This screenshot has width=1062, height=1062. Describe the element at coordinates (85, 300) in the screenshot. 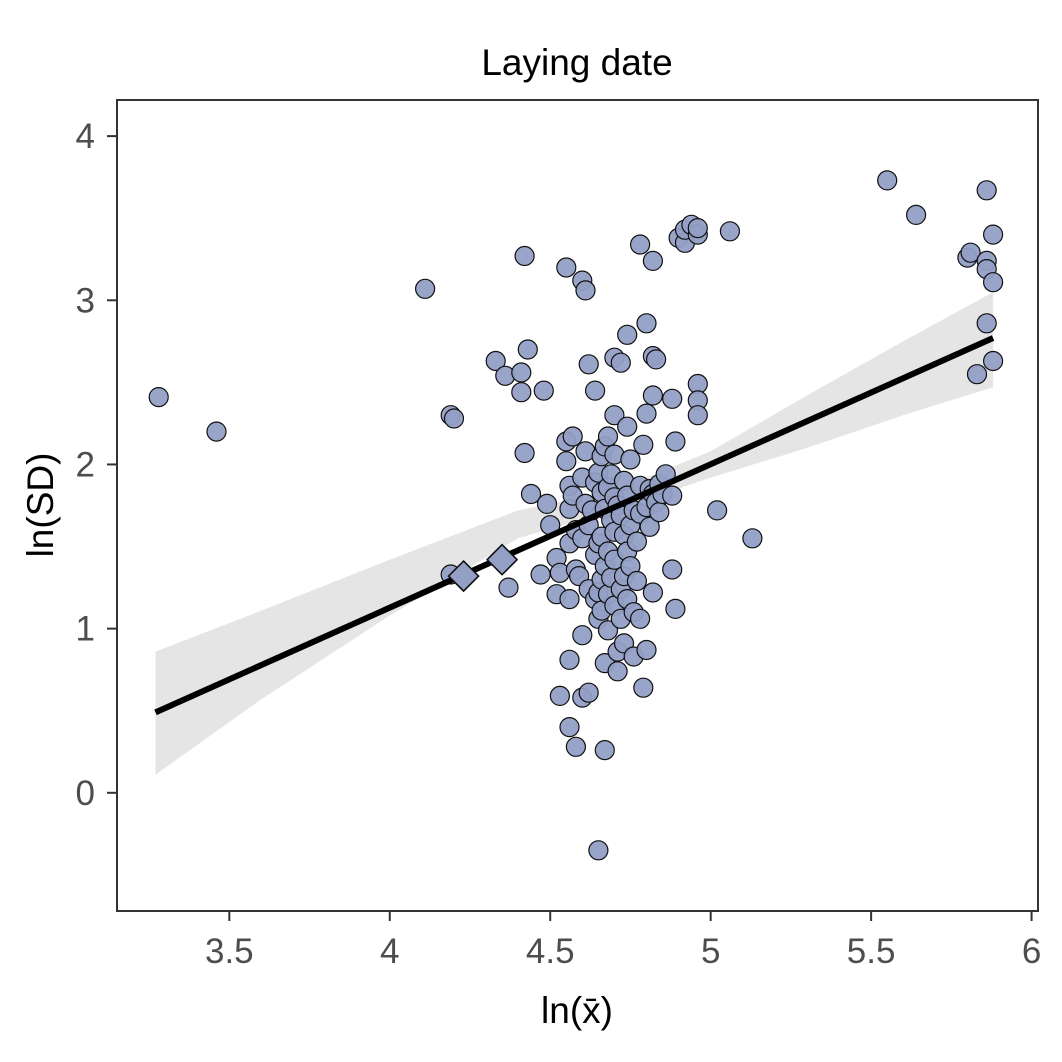

I see `y-tick-label: 3` at that location.